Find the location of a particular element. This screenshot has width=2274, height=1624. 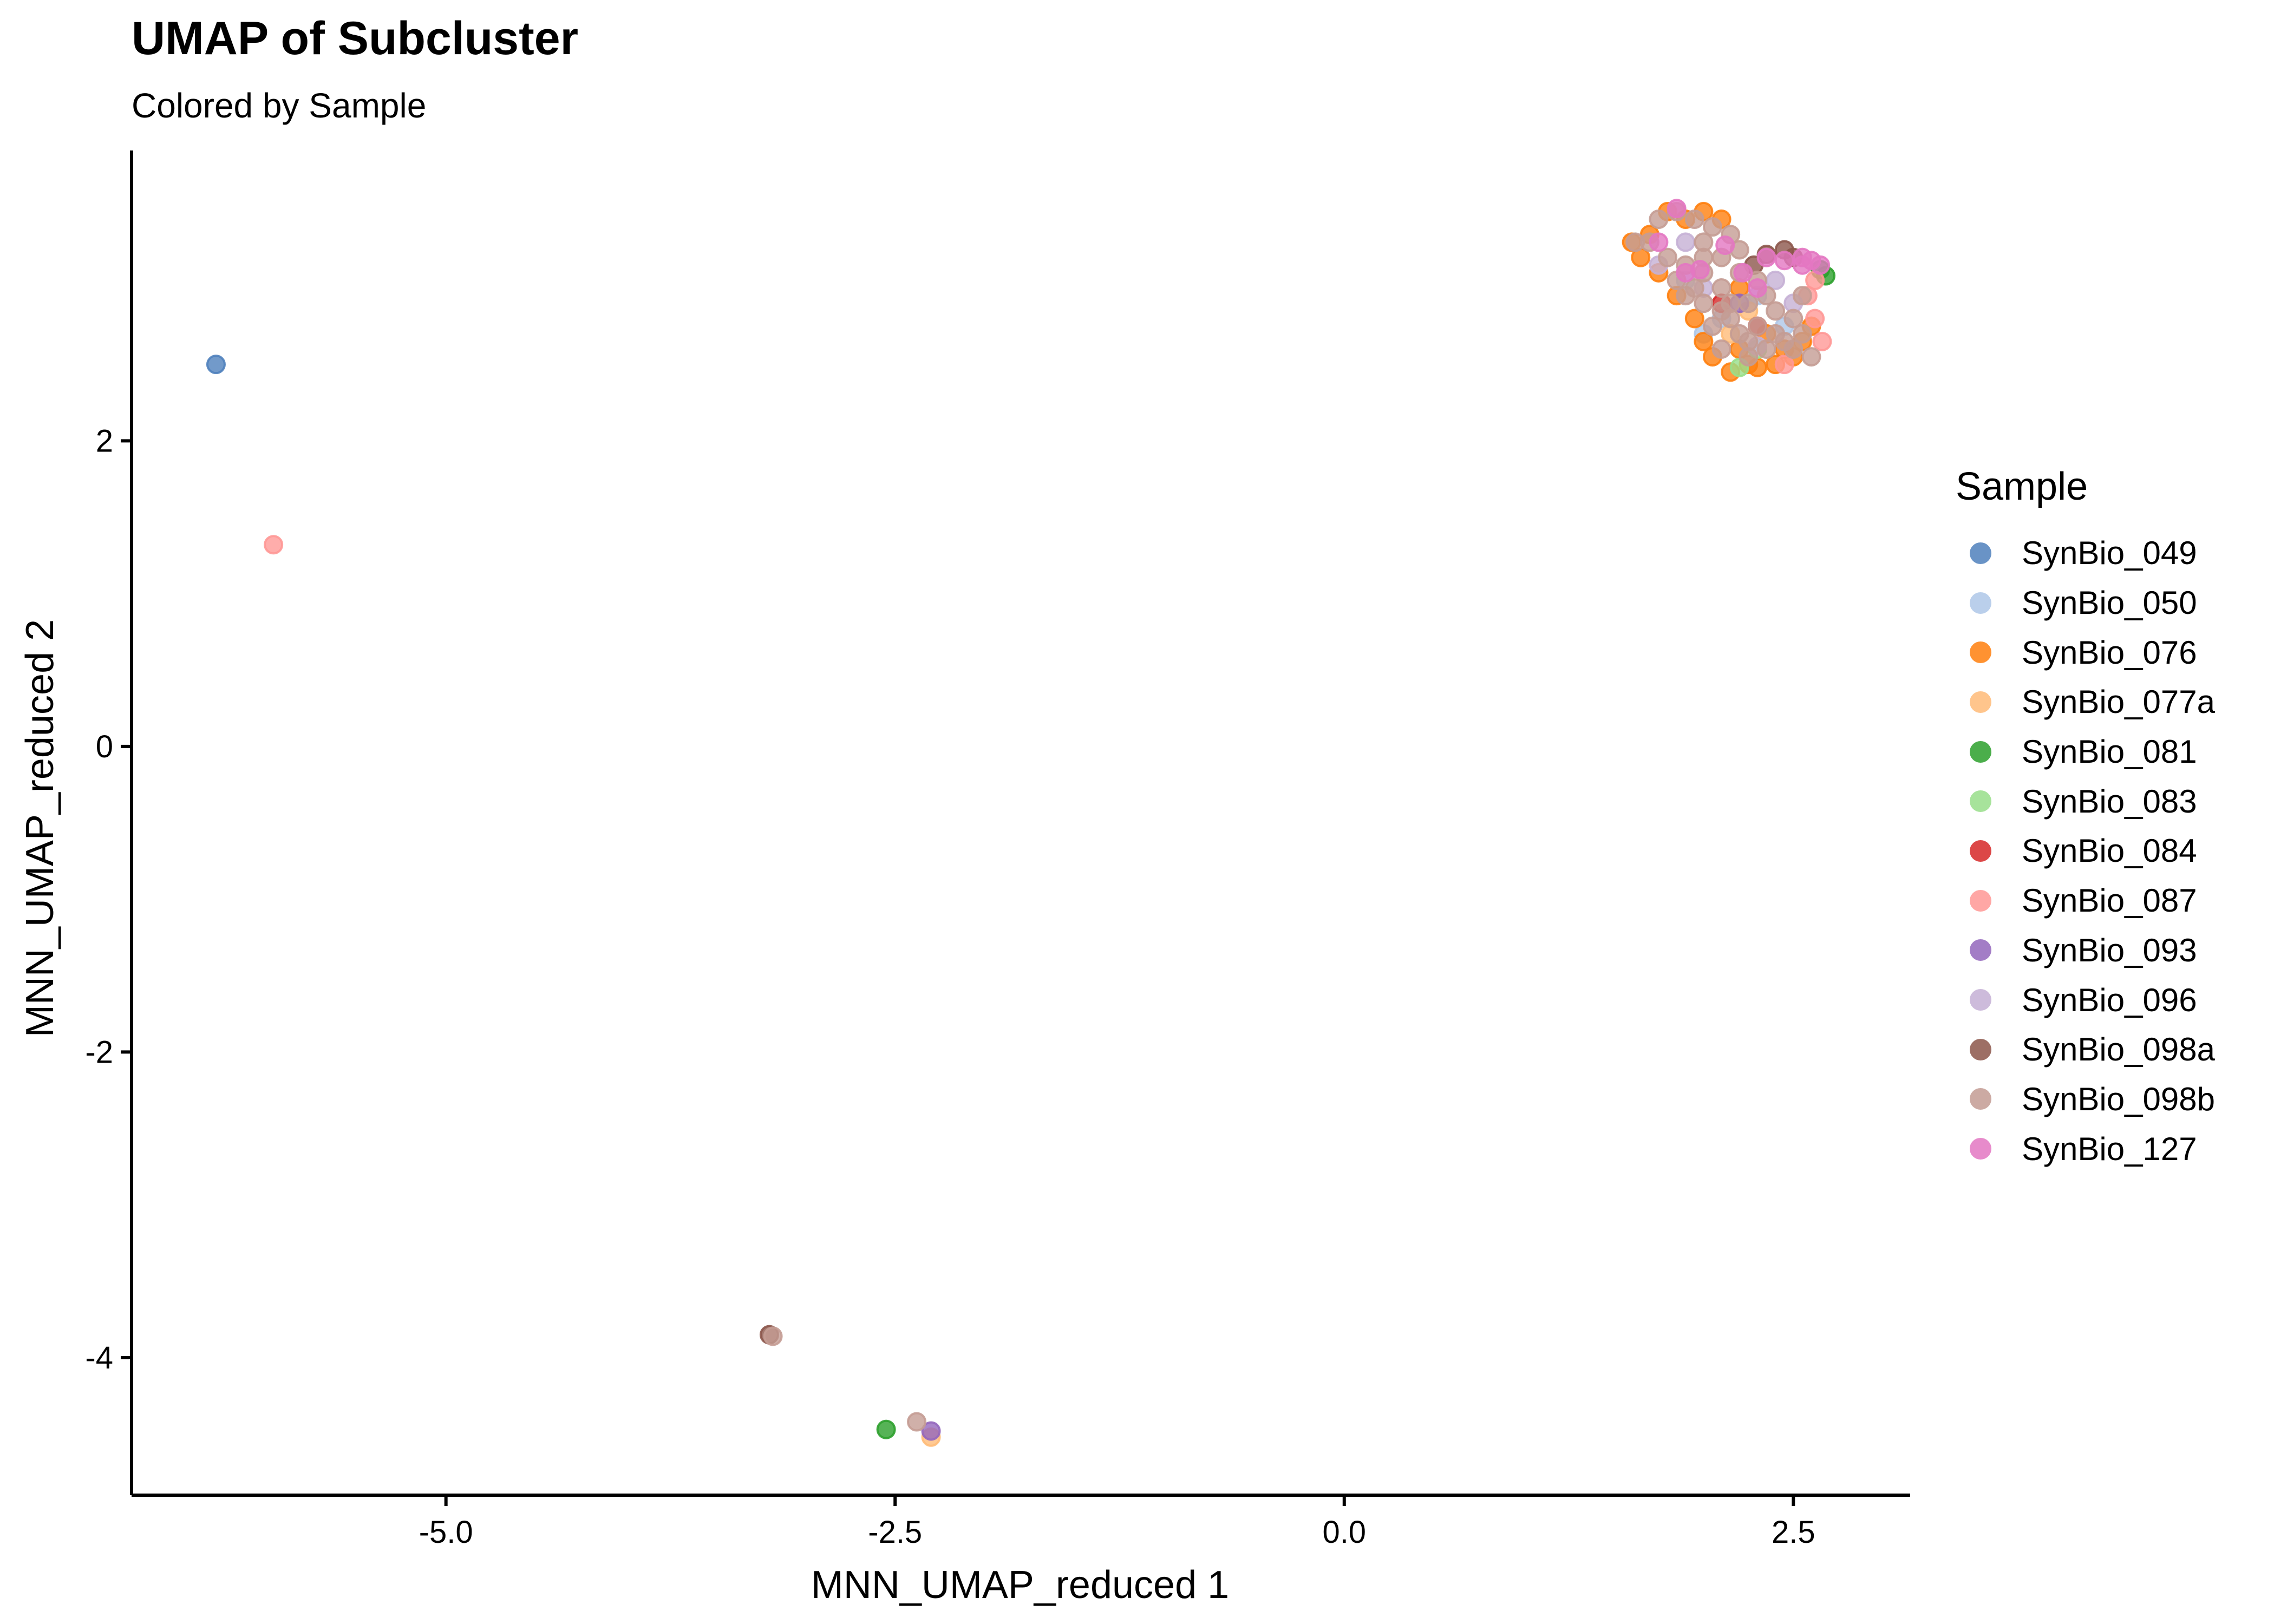

x-tick-label: 0.0 is located at coordinates (1344, 1533).